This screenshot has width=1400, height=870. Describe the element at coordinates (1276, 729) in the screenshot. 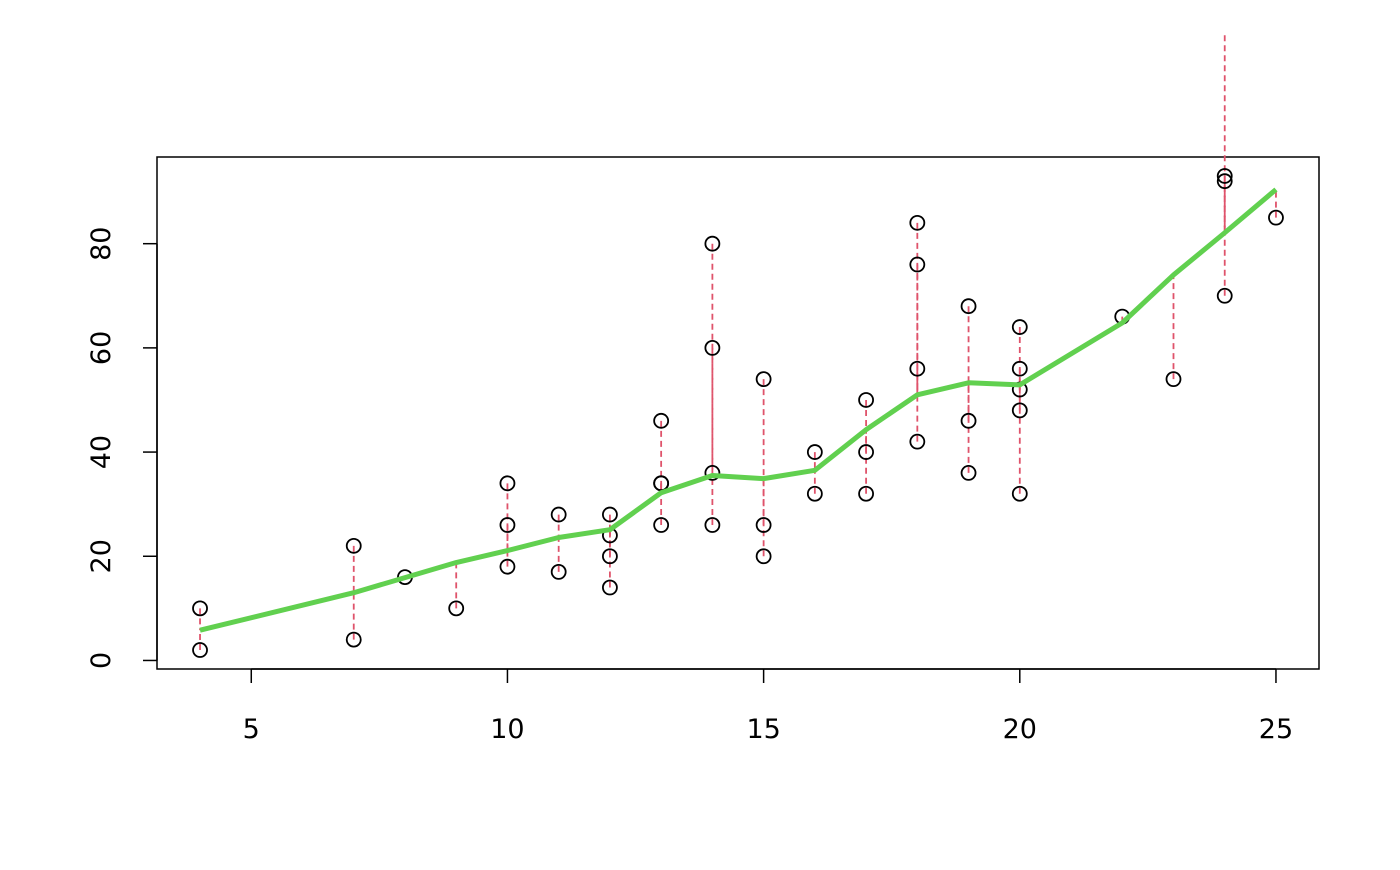

I see `x-tick-label: 25` at that location.